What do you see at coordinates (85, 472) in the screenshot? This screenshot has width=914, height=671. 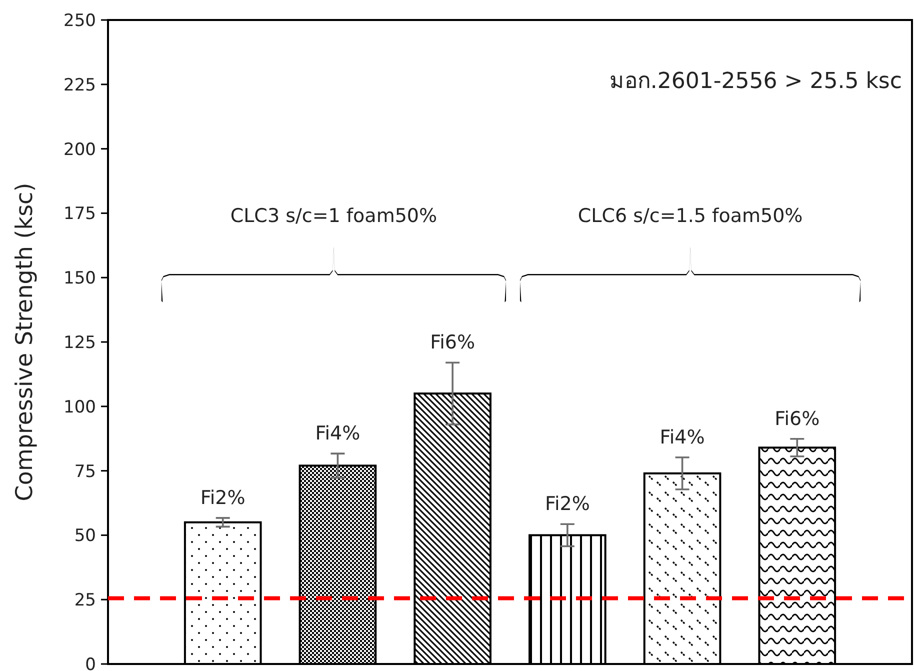 I see `y-tick-label: 75` at bounding box center [85, 472].